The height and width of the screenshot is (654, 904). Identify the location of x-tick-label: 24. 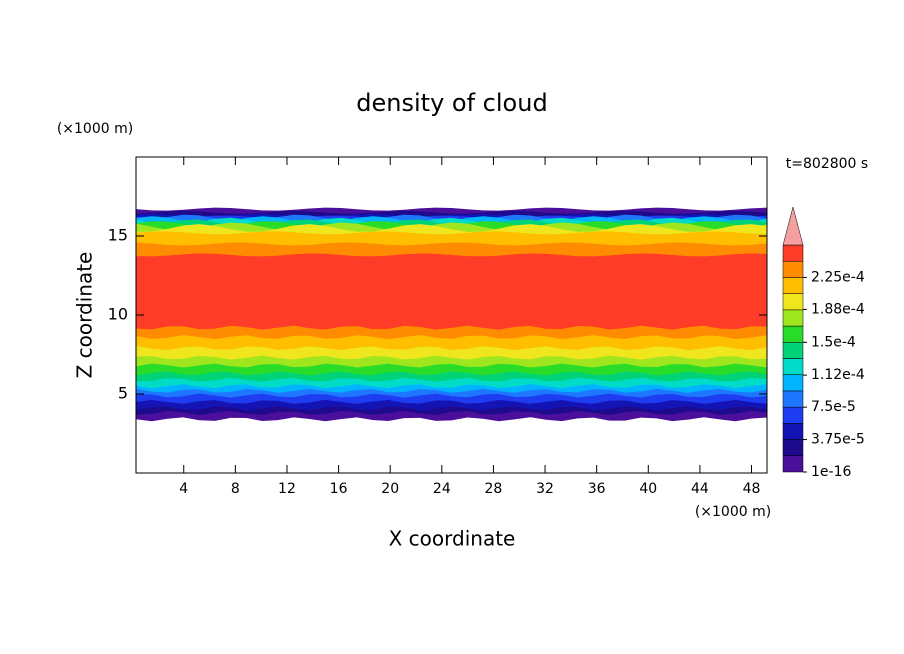
(442, 489).